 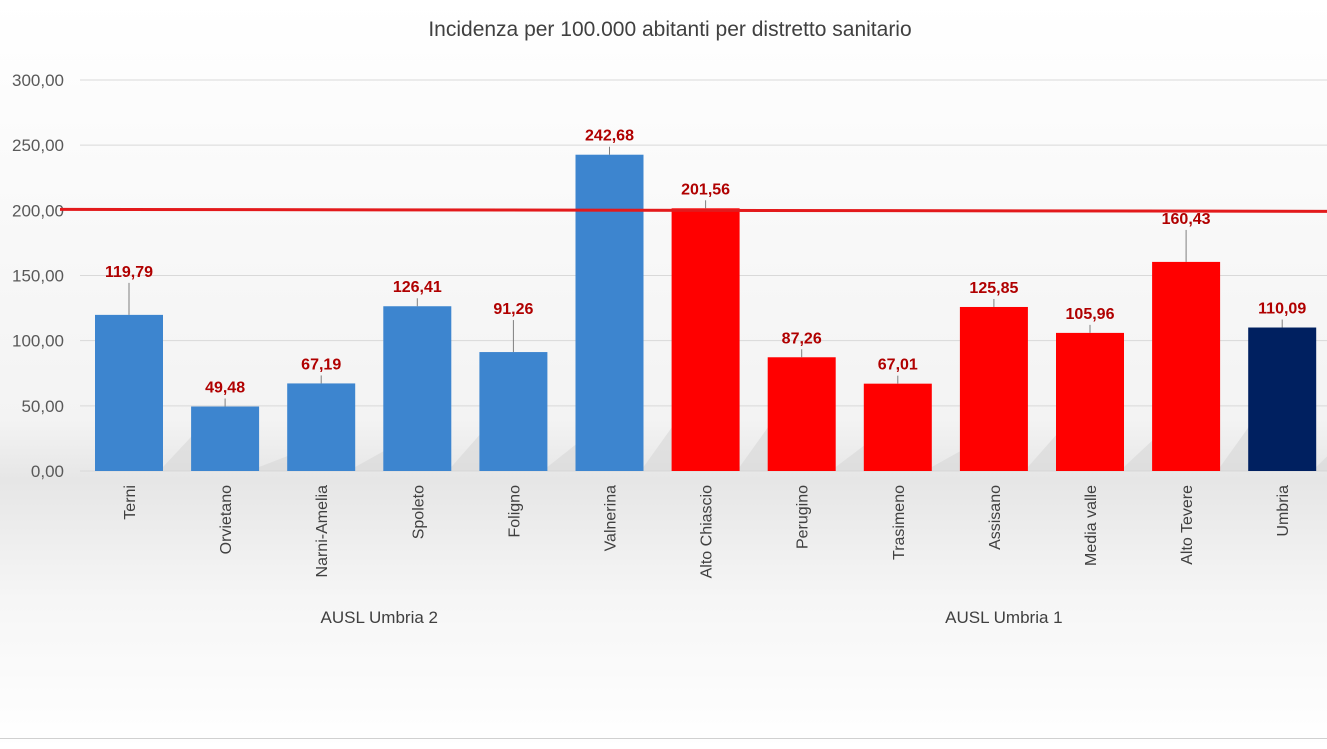 I want to click on data-label: 242,68, so click(x=609, y=136).